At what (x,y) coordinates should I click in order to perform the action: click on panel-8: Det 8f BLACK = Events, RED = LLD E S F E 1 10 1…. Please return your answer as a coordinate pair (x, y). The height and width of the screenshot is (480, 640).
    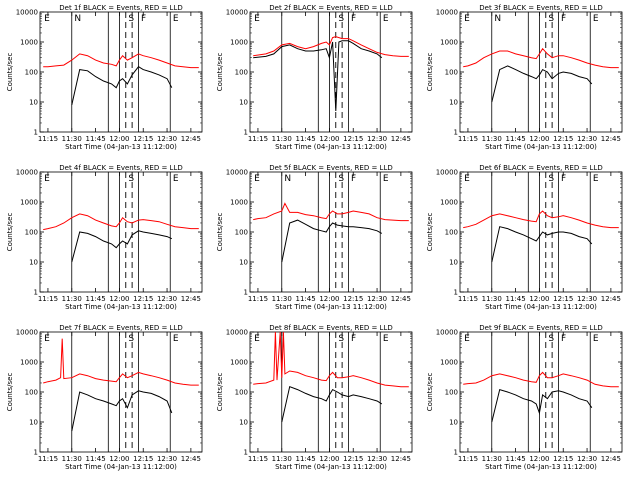
    Looking at the image, I should click on (314, 397).